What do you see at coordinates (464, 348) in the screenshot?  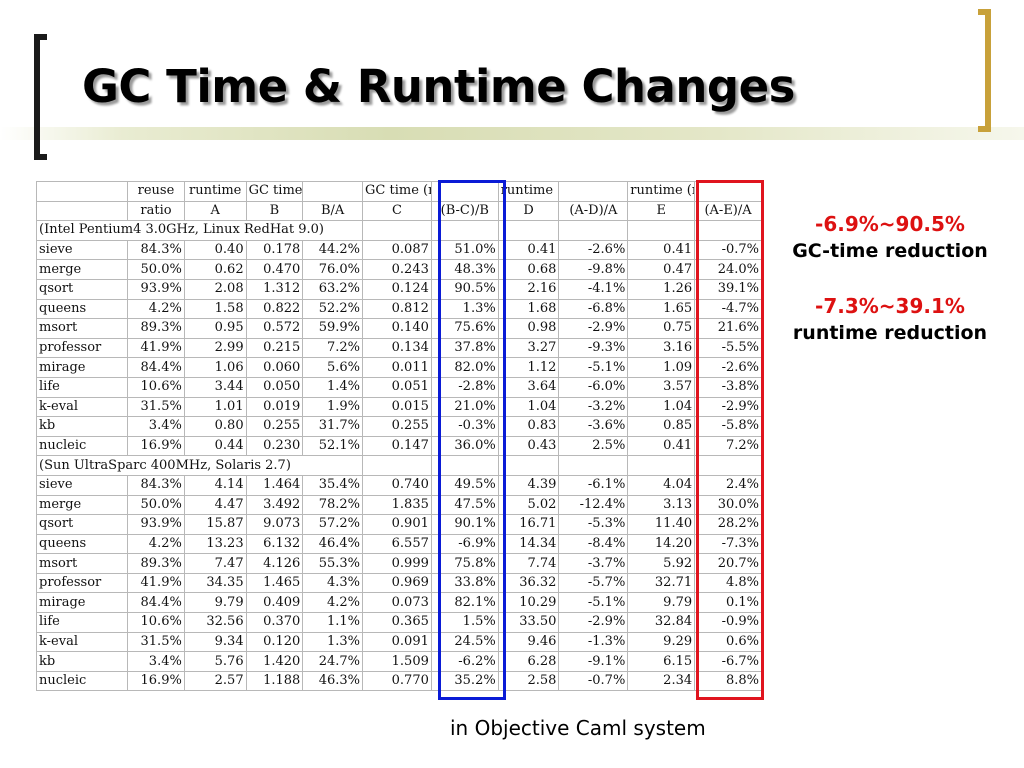 I see `table-cell: 37.8%` at bounding box center [464, 348].